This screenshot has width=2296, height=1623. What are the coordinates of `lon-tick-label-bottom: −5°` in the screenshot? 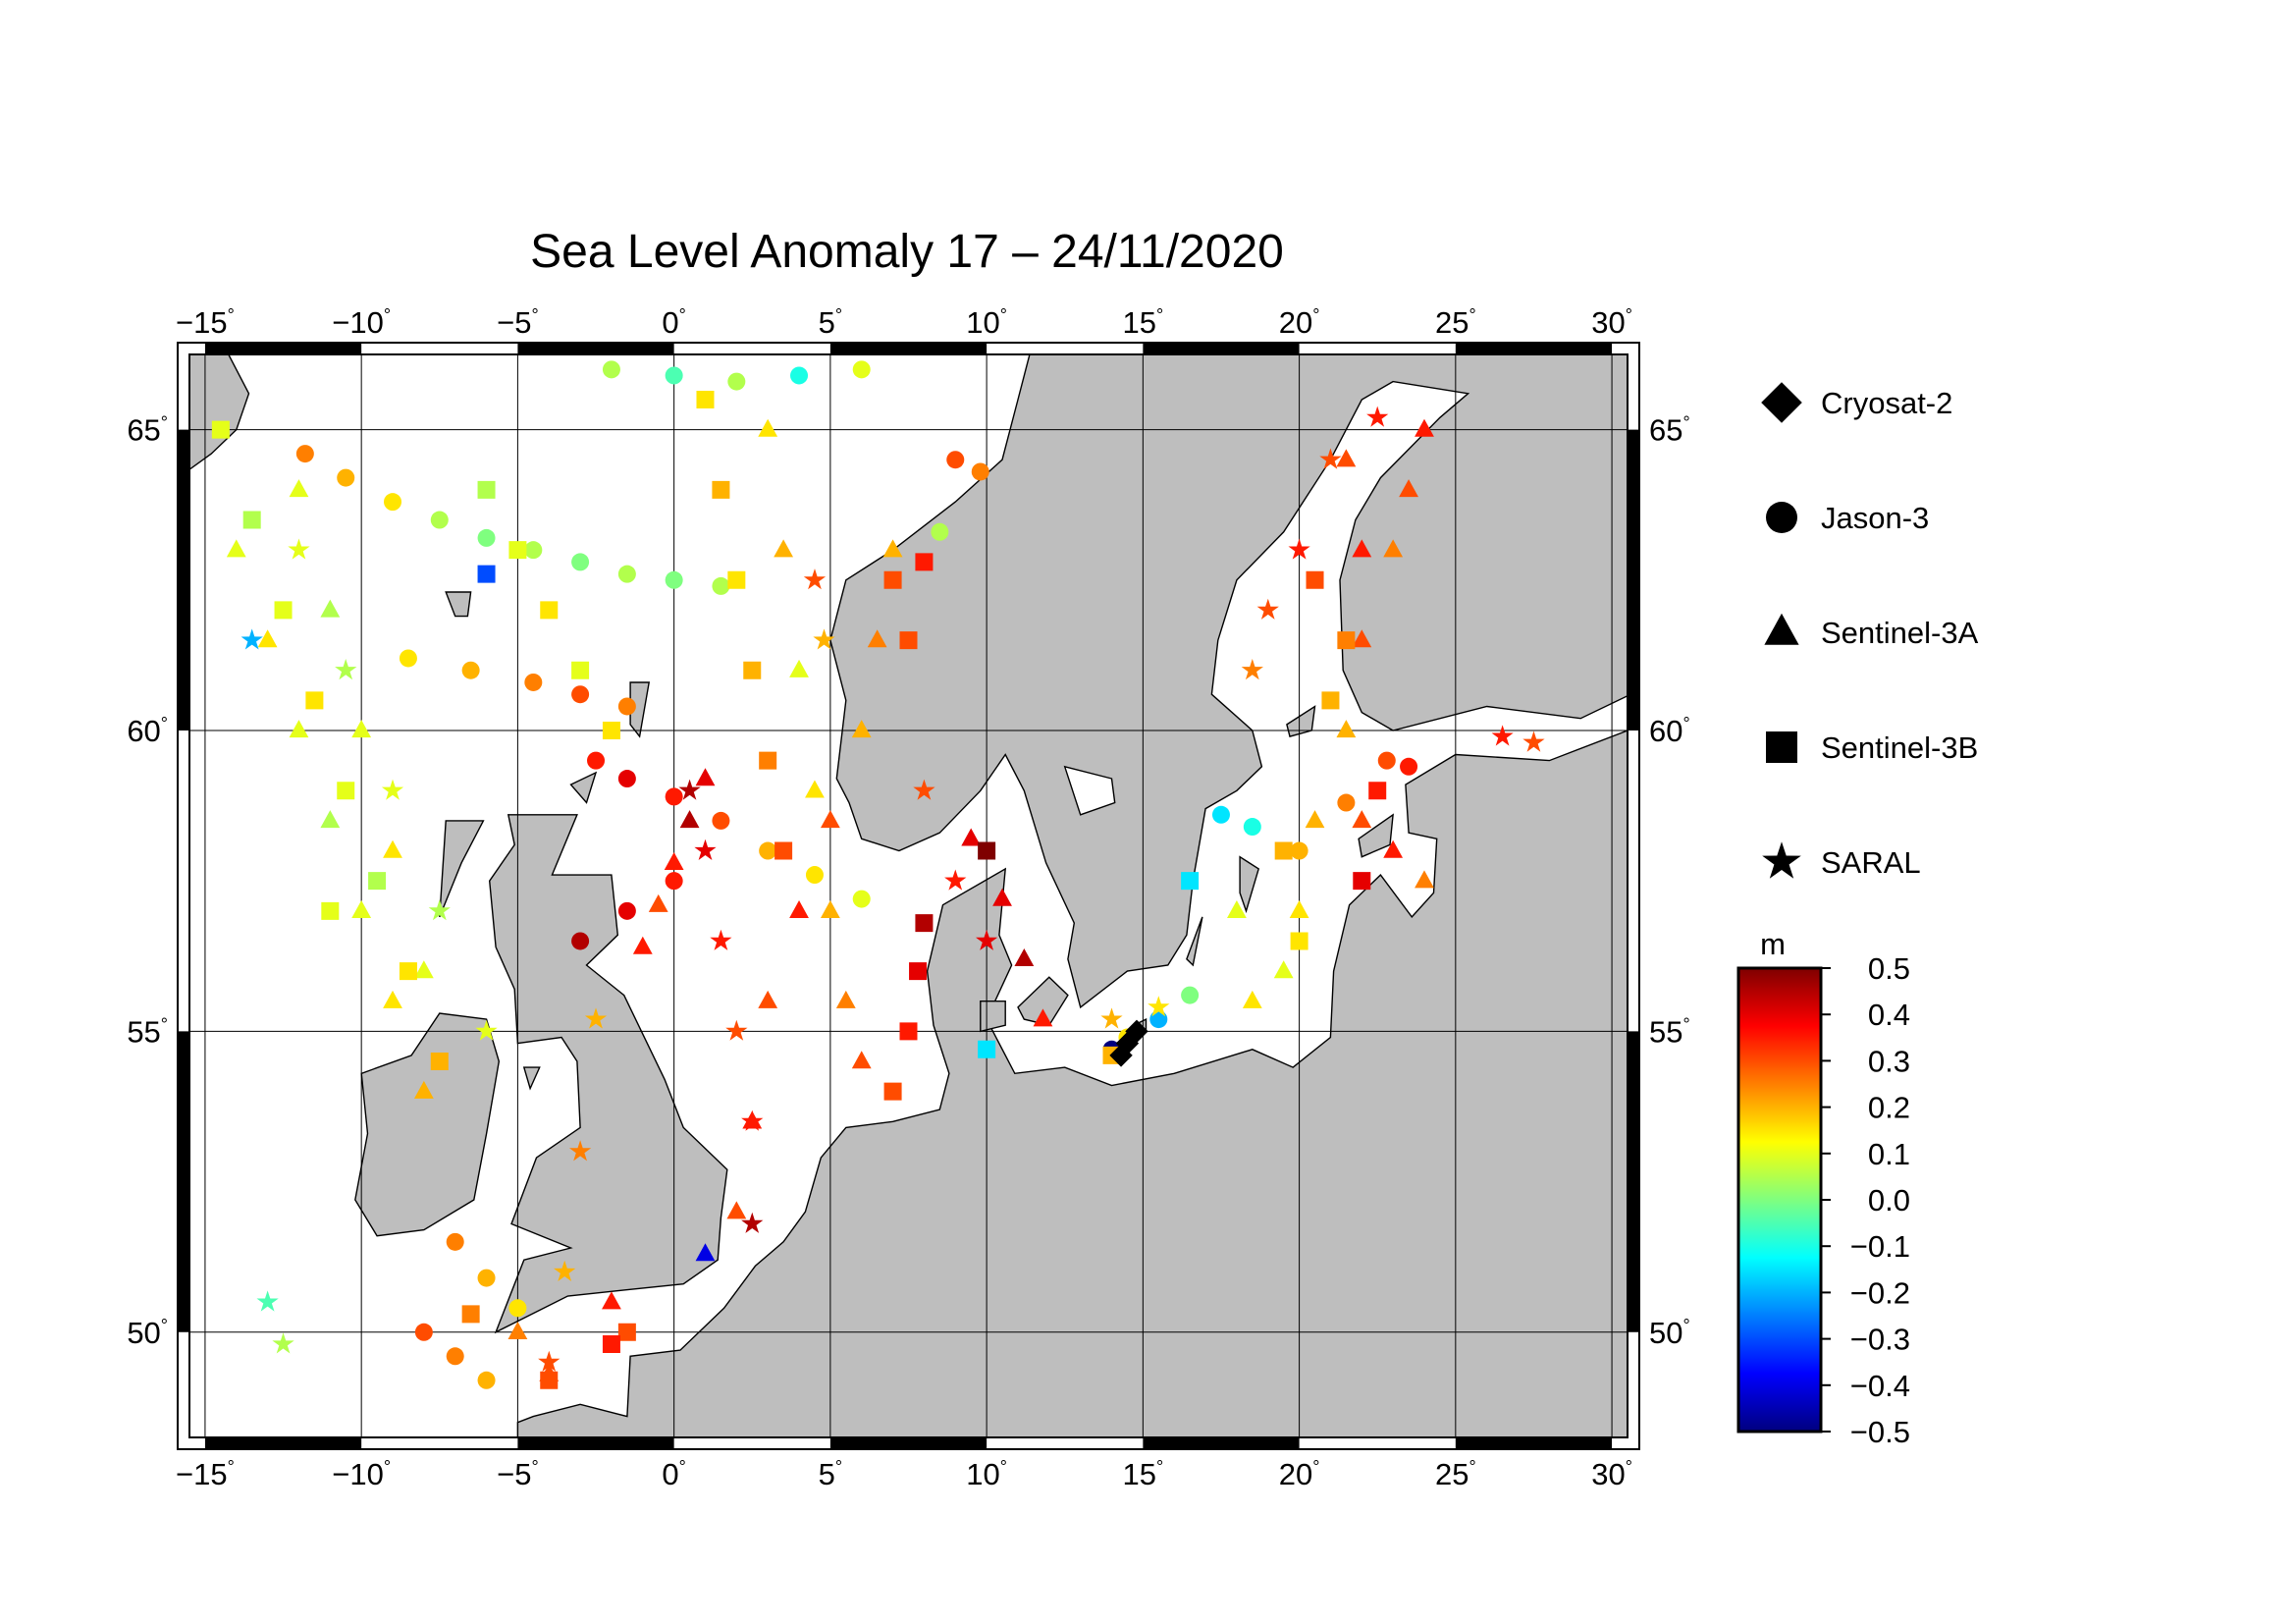 It's located at (518, 1474).